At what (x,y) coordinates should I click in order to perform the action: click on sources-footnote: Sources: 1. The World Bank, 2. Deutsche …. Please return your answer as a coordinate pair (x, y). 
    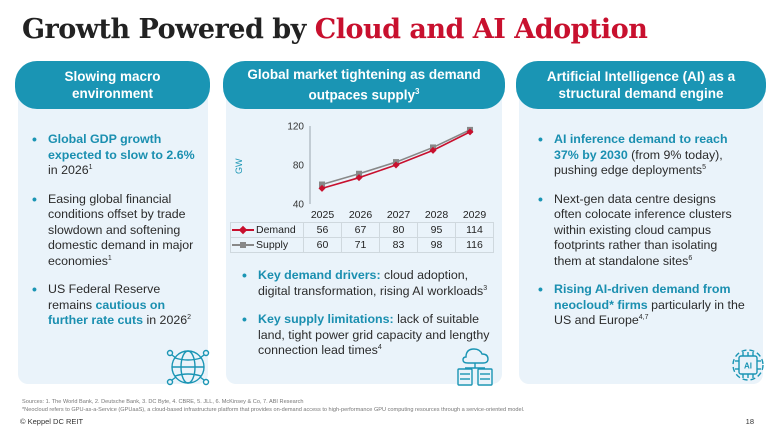
    Looking at the image, I should click on (163, 402).